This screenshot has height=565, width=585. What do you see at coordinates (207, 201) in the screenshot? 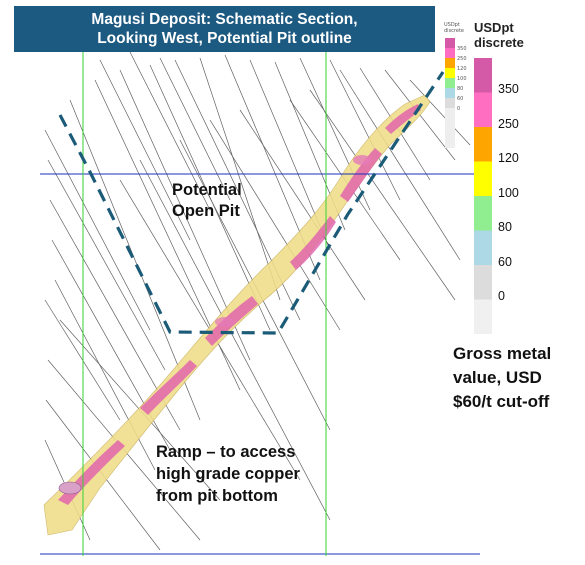
I see `pit-label: Potential Open Pit` at bounding box center [207, 201].